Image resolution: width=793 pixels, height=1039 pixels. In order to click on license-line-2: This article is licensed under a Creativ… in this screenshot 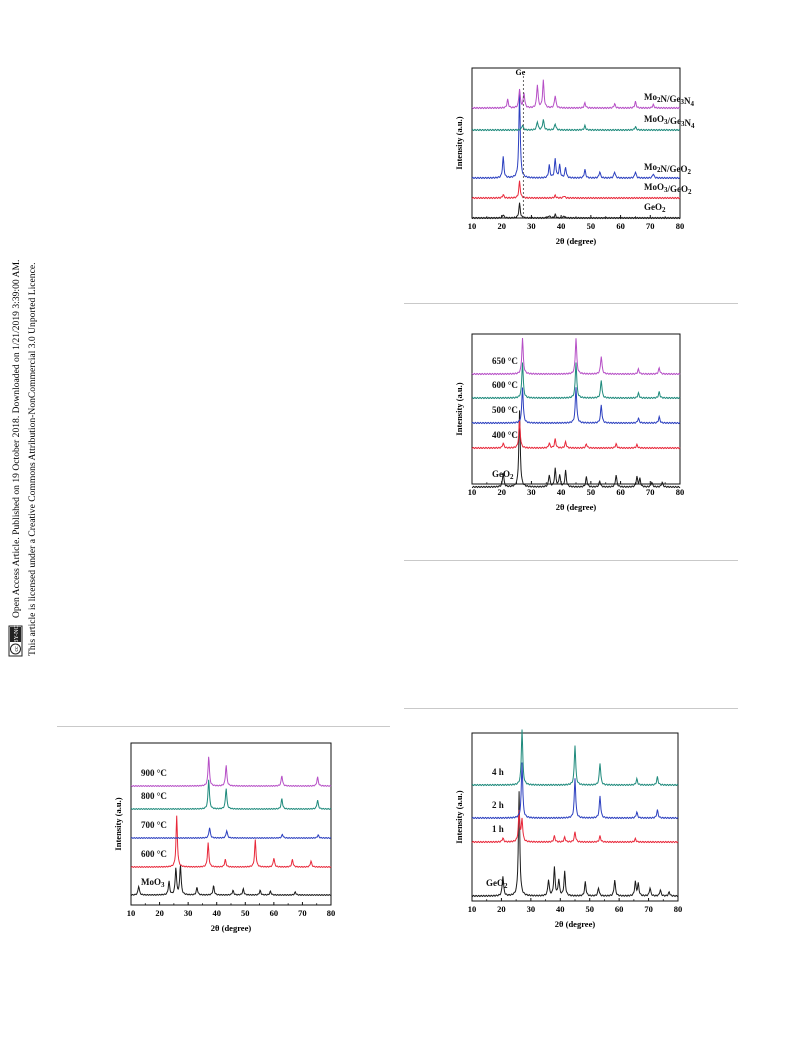, I will do `click(32, 459)`.